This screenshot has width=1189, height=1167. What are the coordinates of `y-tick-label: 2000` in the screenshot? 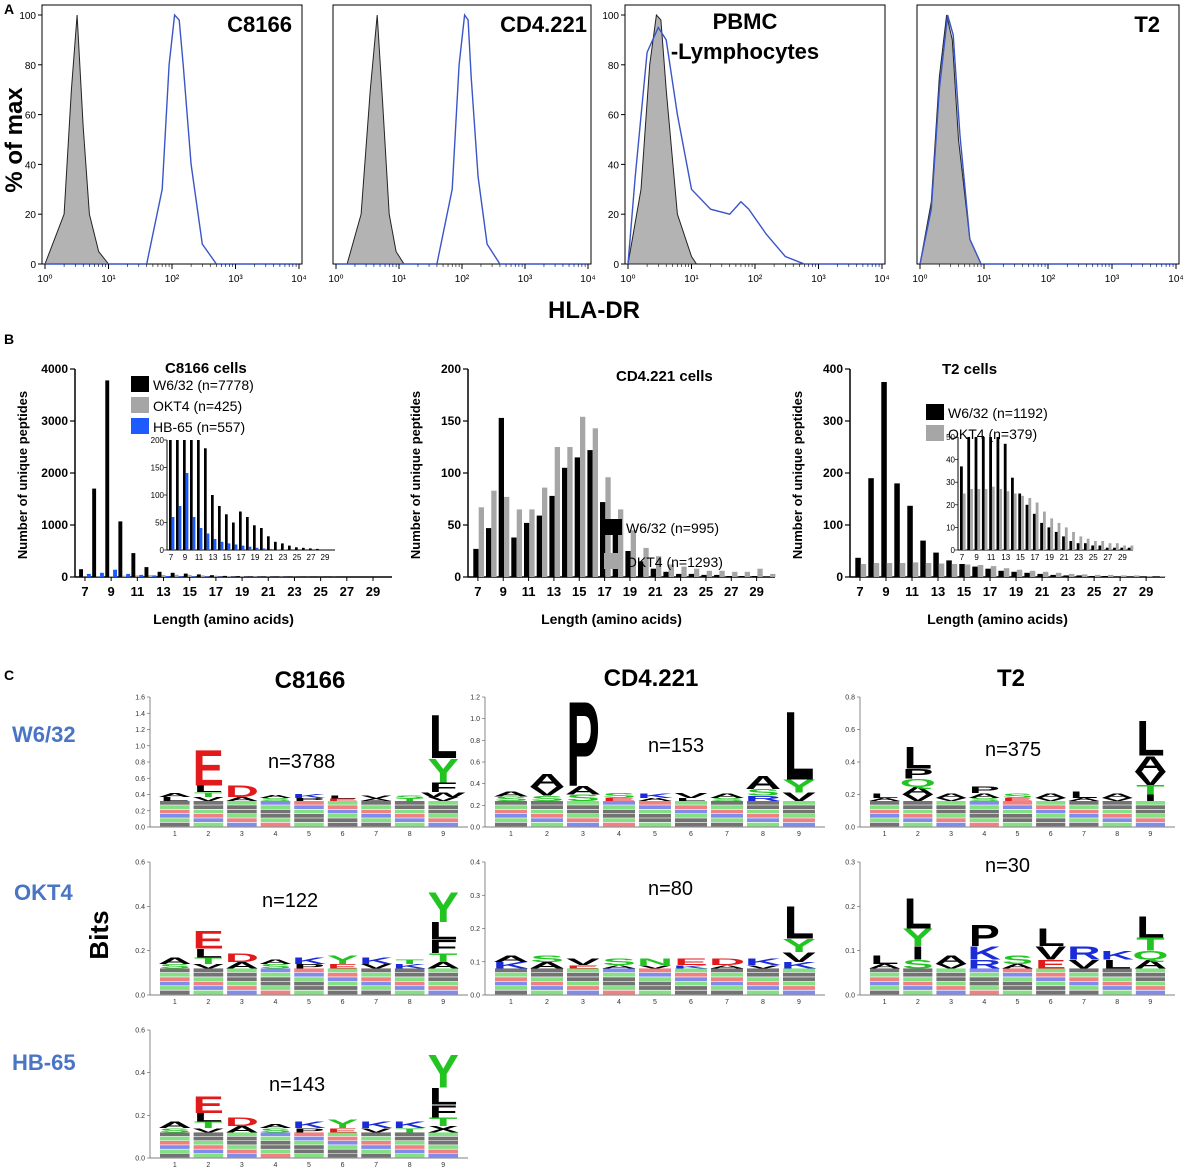 It's located at (54, 473).